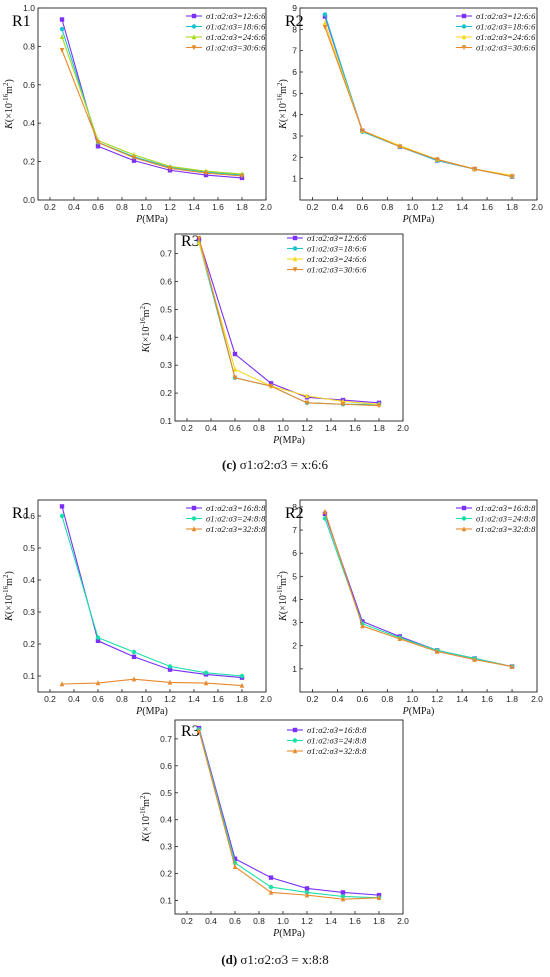 Image resolution: width=550 pixels, height=977 pixels. Describe the element at coordinates (151, 219) in the screenshot. I see `x-axis-label: P(MPa)` at that location.